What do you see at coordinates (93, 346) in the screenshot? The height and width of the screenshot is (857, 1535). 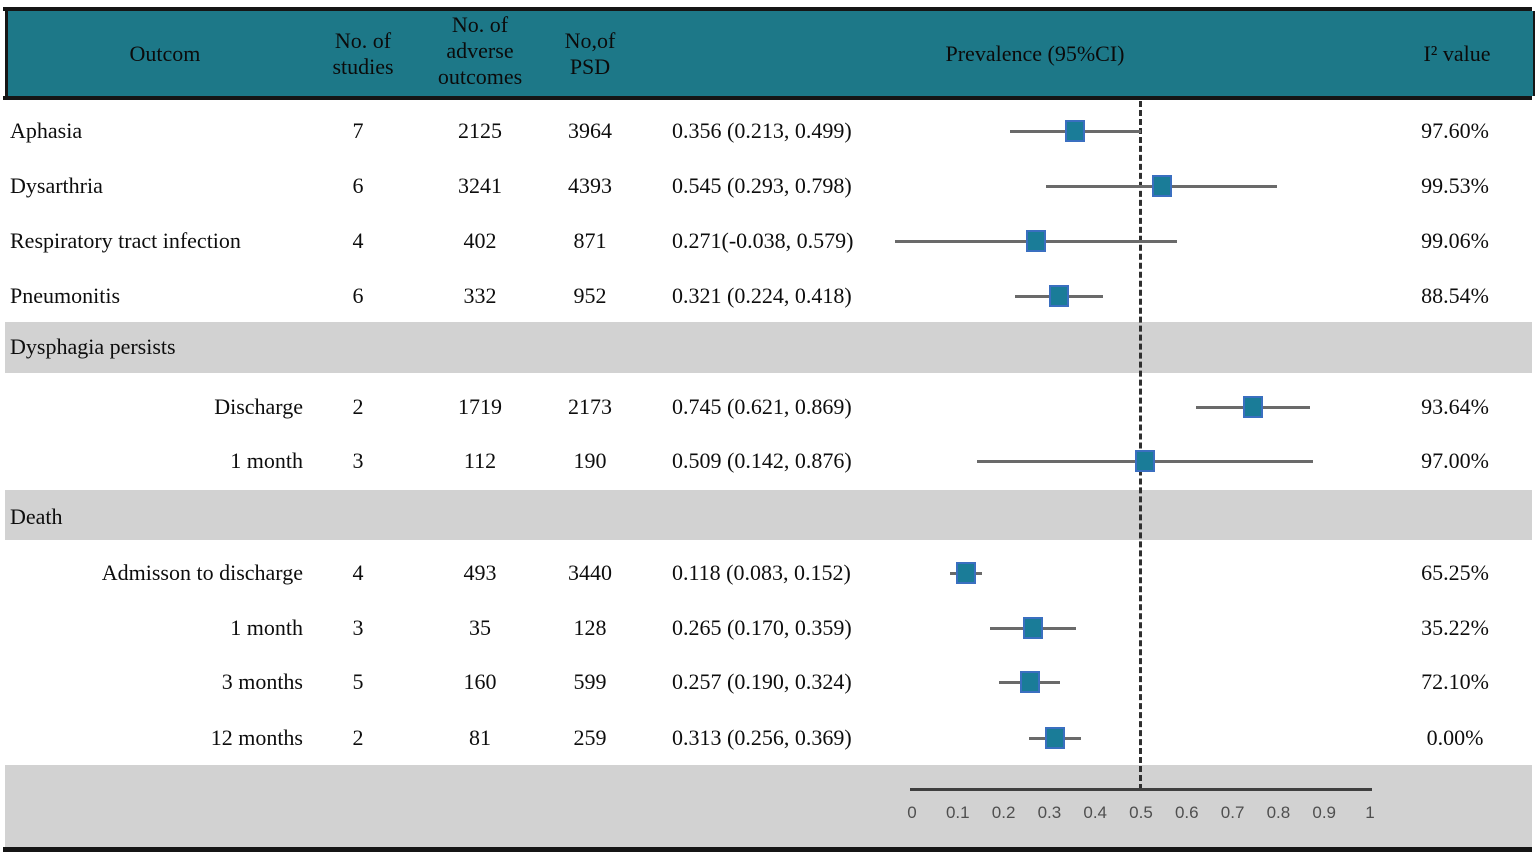 I see `section-label-dysphagia: Dysphagia persists` at bounding box center [93, 346].